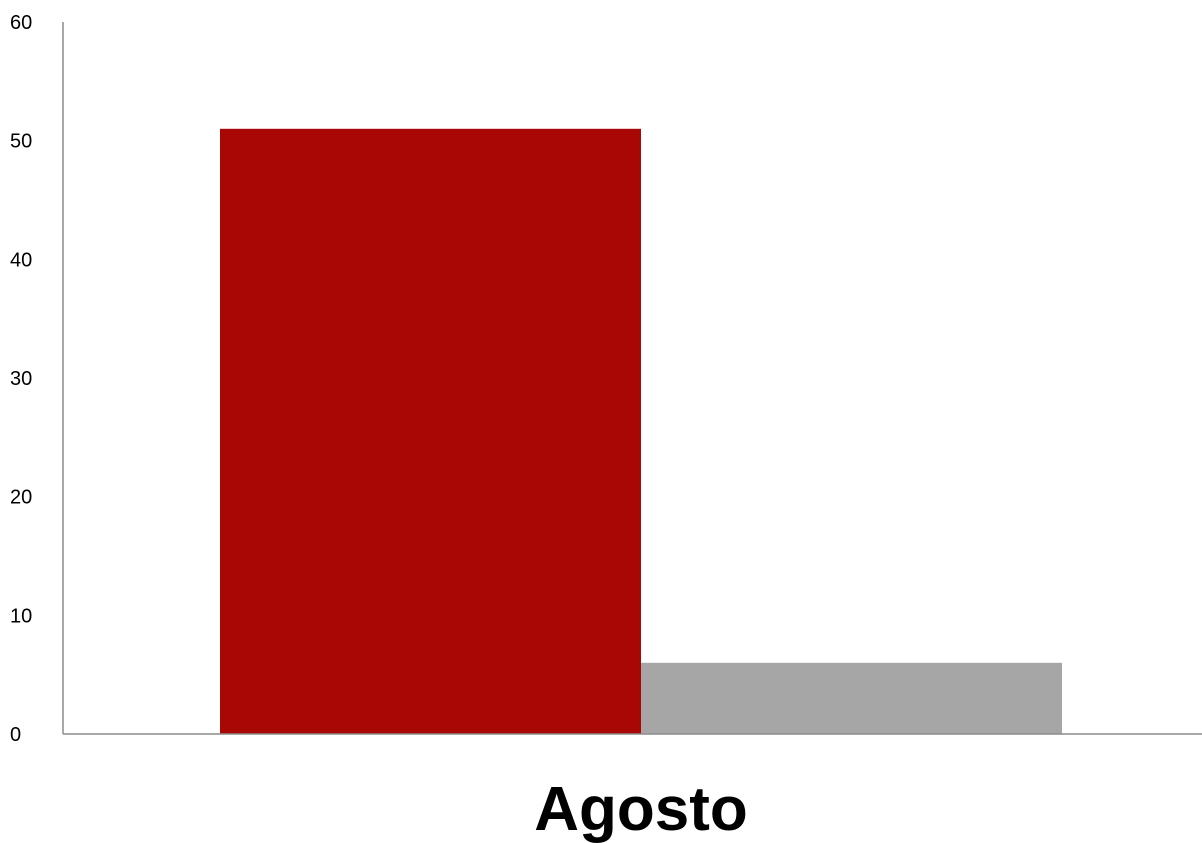 This screenshot has width=1202, height=843. I want to click on y-tick-label: 40, so click(21, 260).